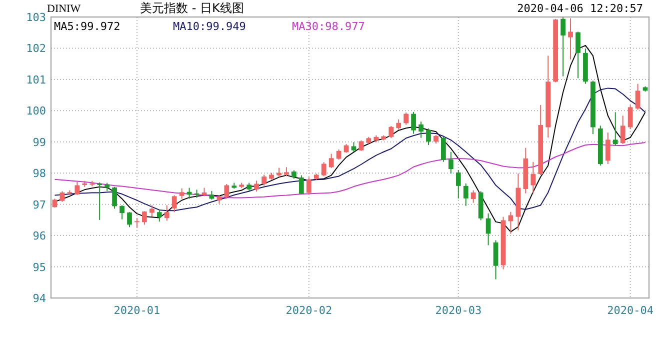  What do you see at coordinates (36, 49) in the screenshot?
I see `y-tick-label: 102` at bounding box center [36, 49].